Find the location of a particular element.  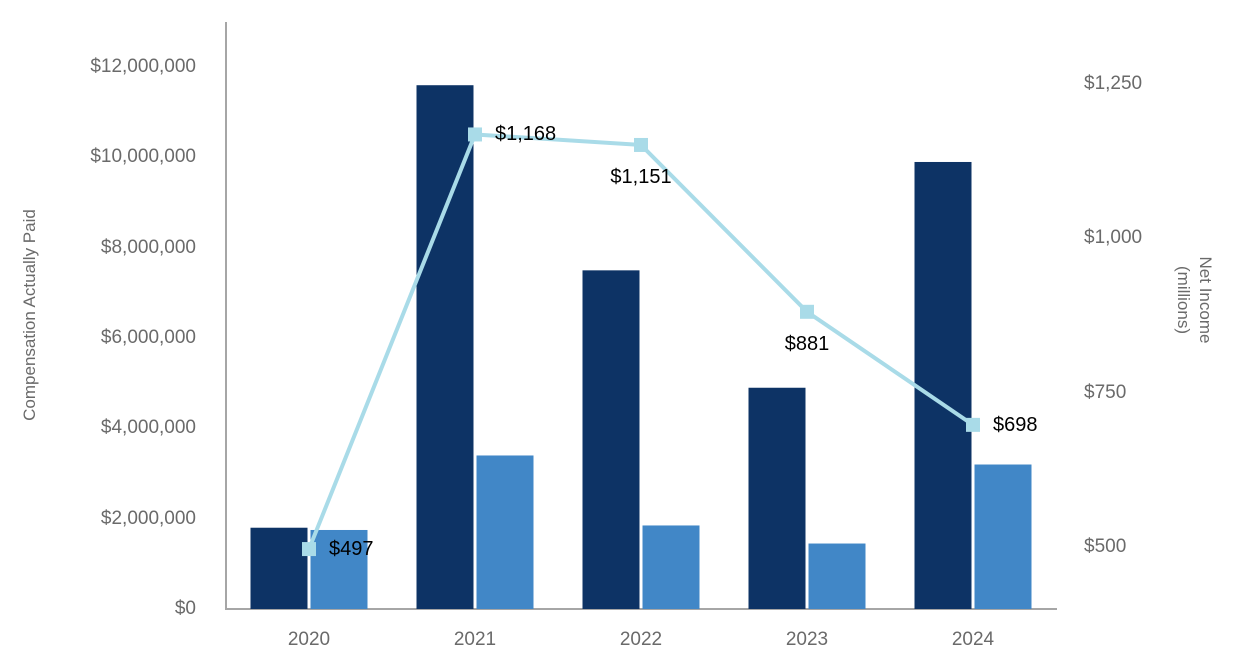

line-data-label-2023: $881 is located at coordinates (807, 343).